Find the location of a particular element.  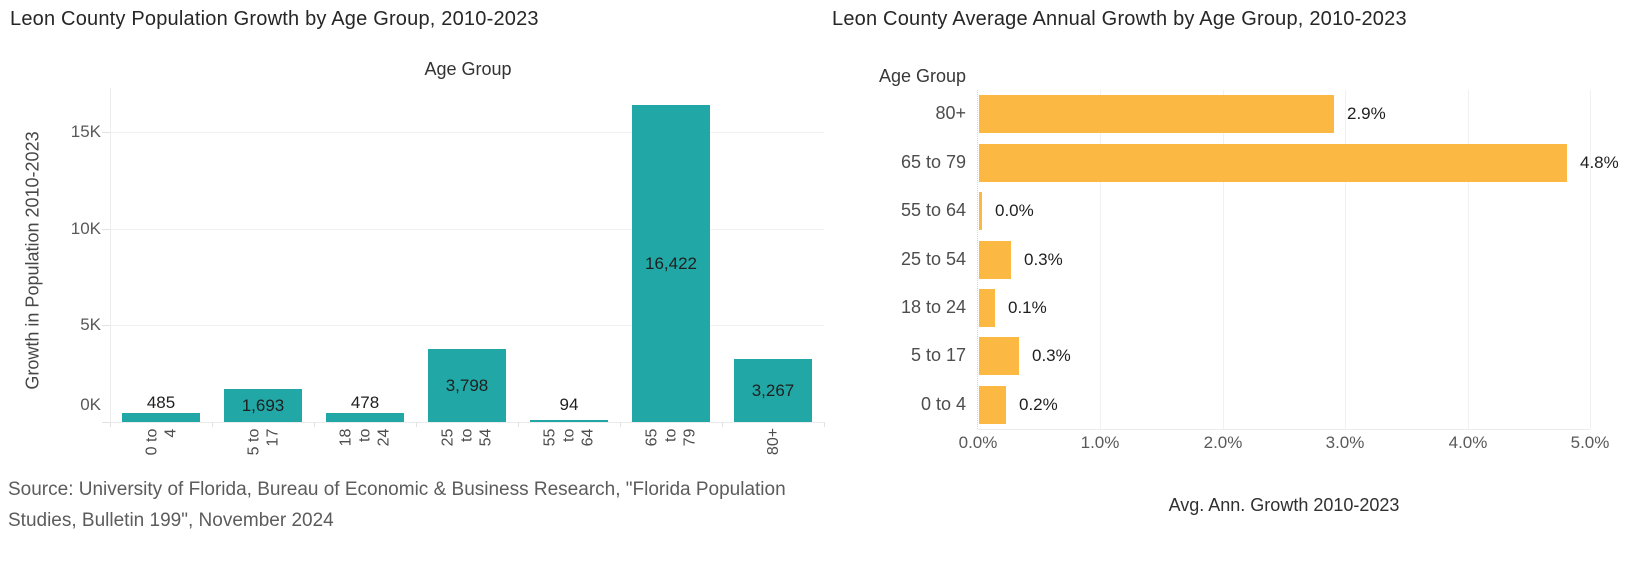

column-bar-5 to 17 is located at coordinates (263, 405).